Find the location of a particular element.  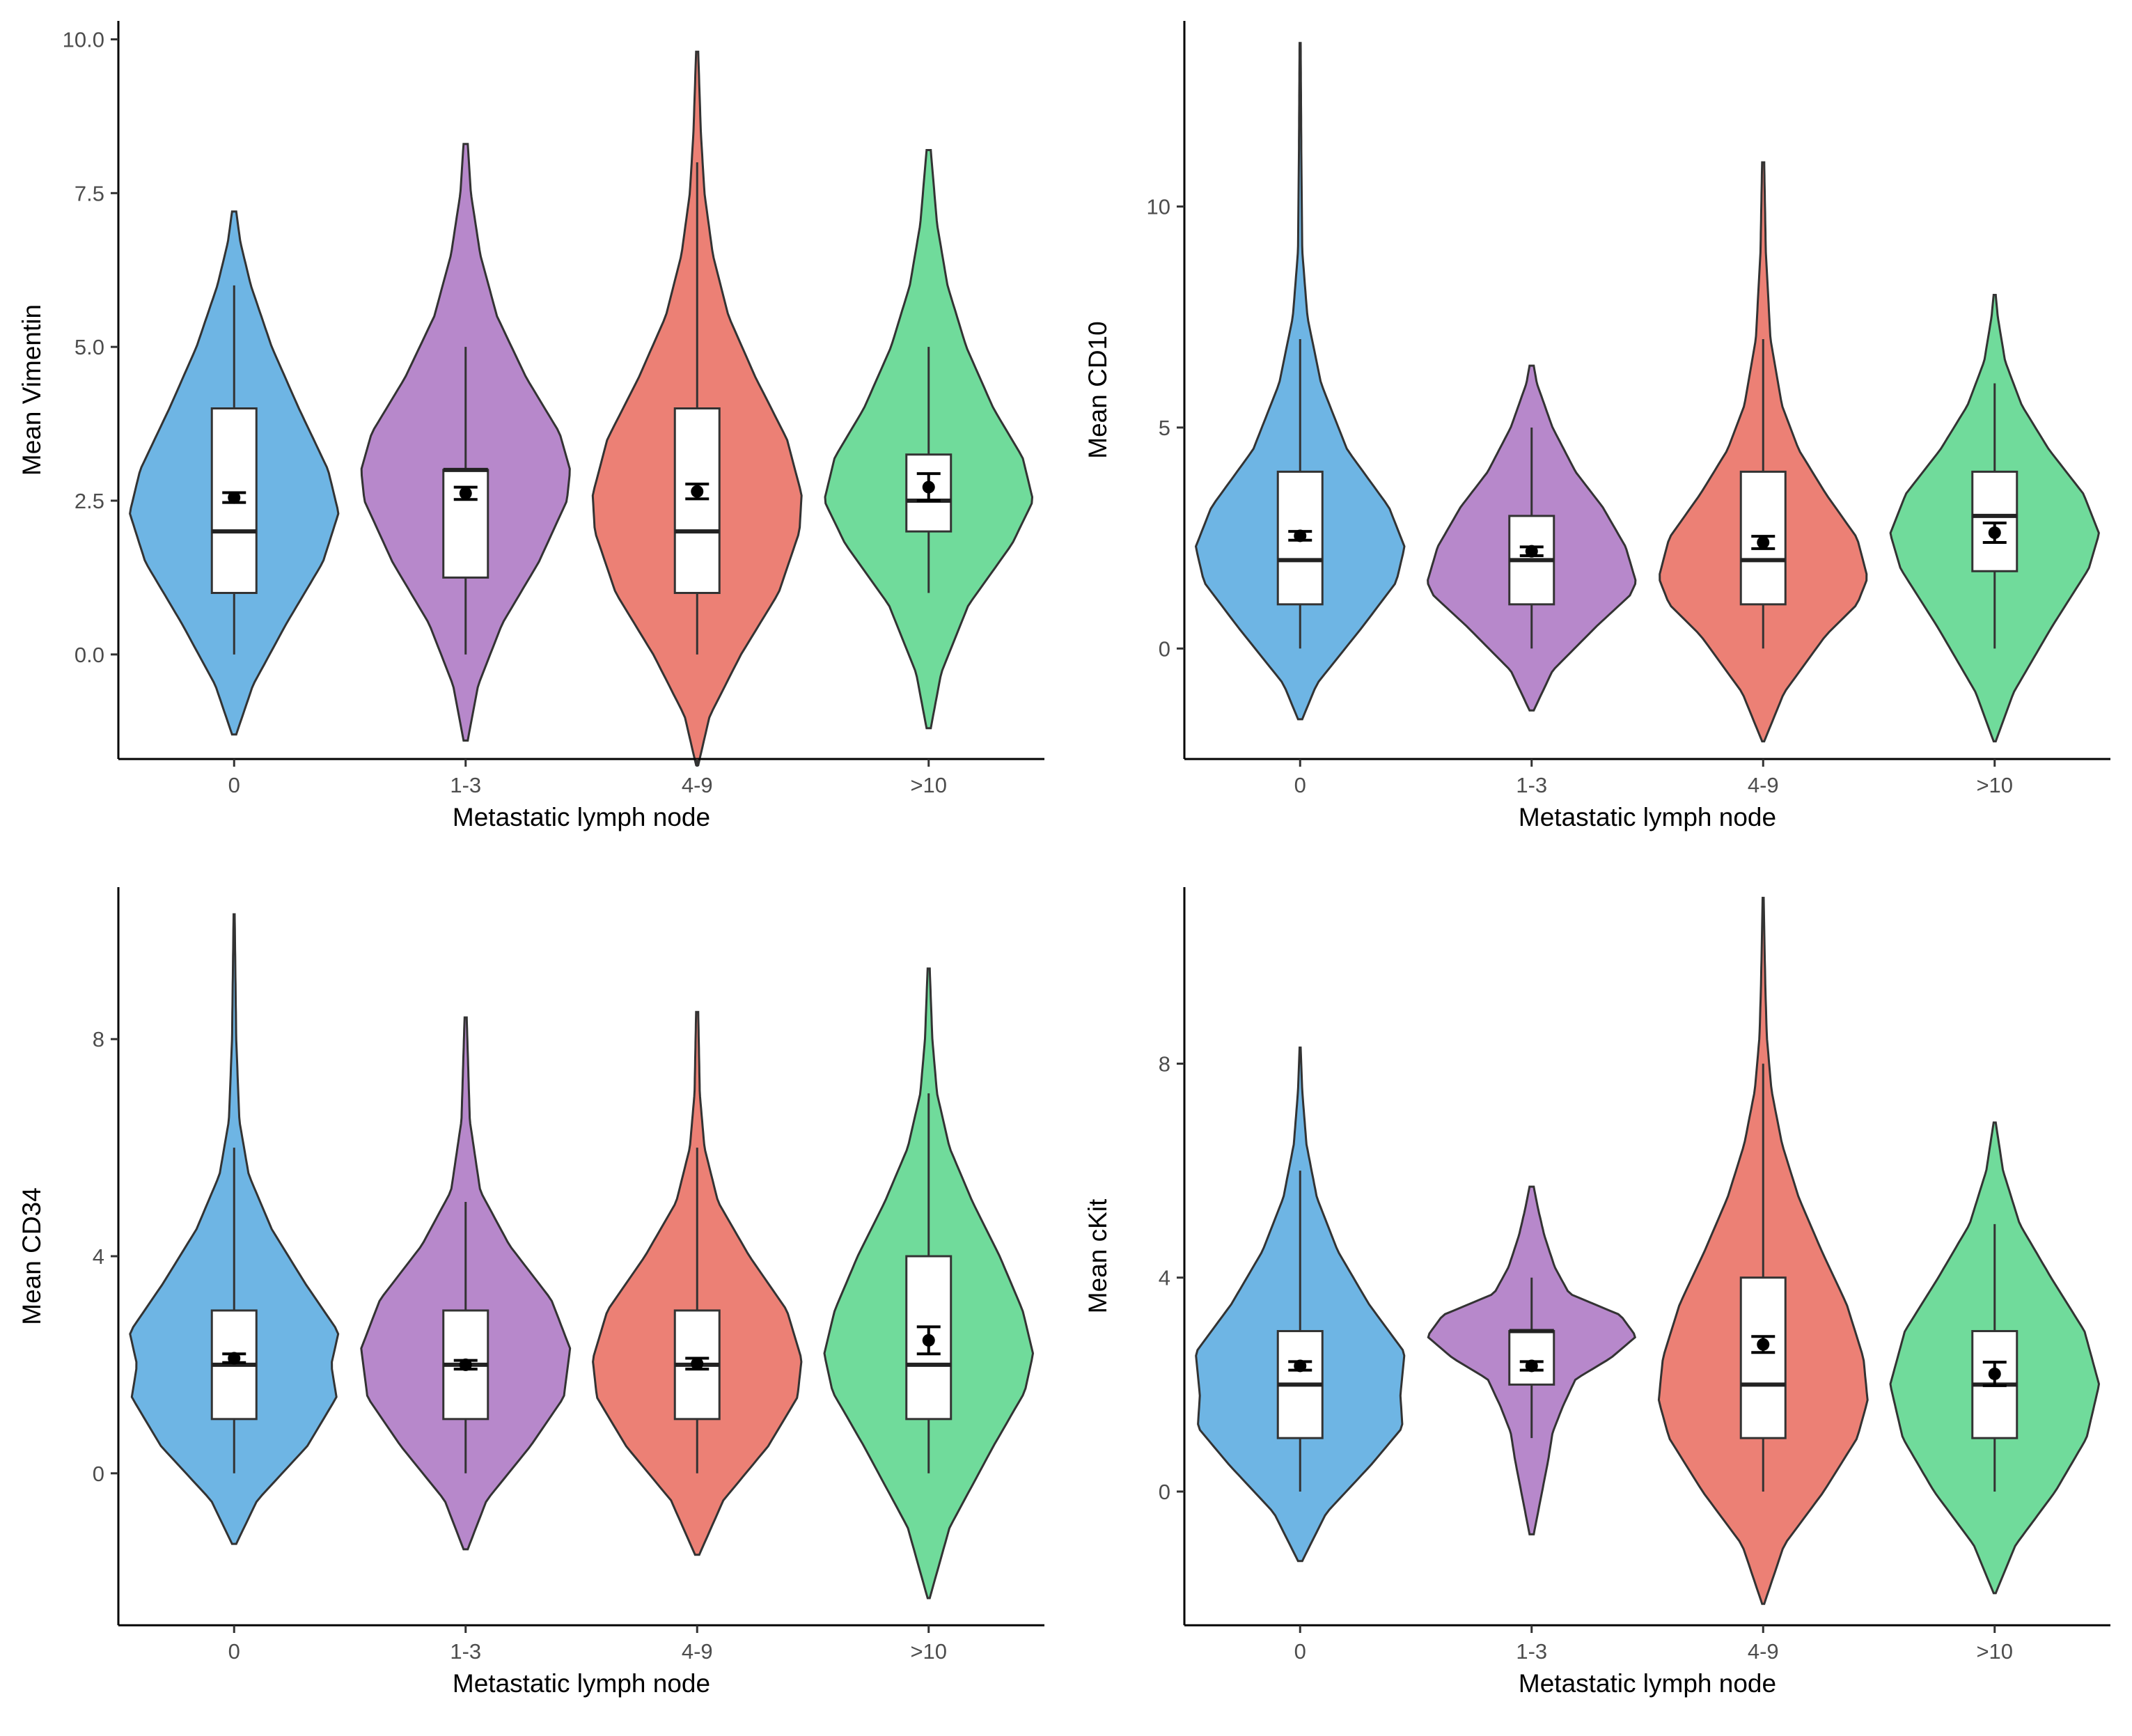

y-tick-label: 10 is located at coordinates (1158, 207).